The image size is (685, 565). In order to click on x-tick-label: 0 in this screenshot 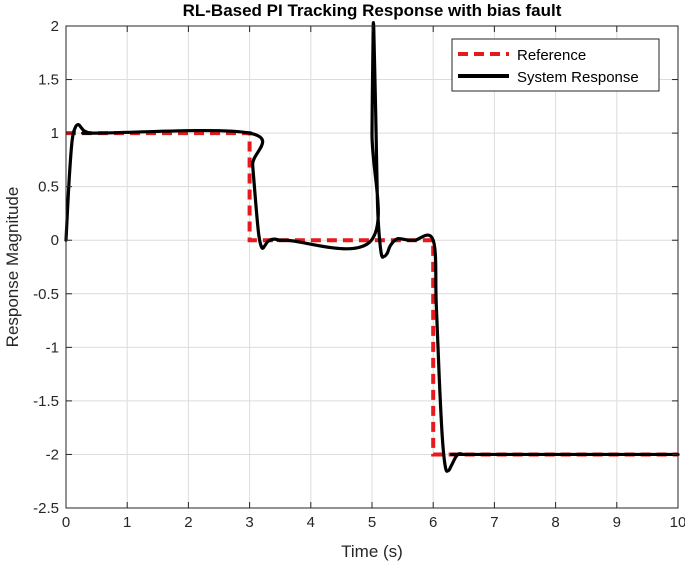, I will do `click(66, 522)`.